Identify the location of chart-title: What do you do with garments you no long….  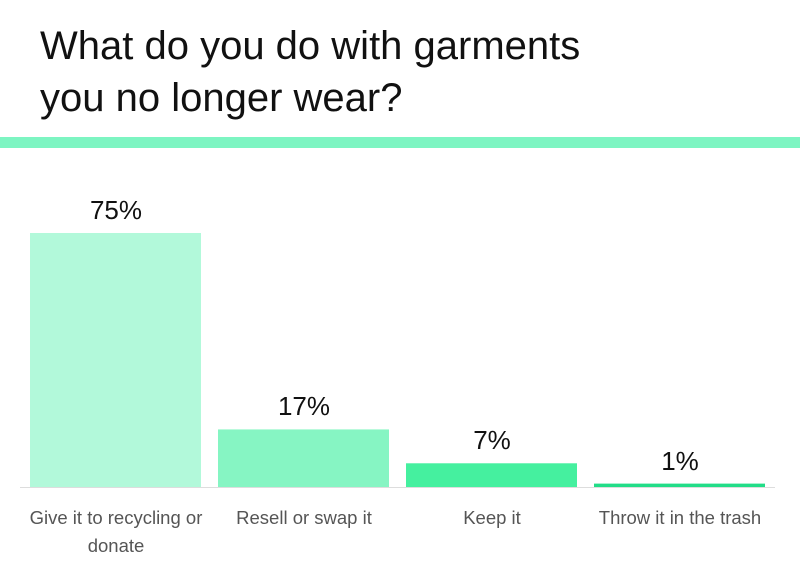
(310, 72).